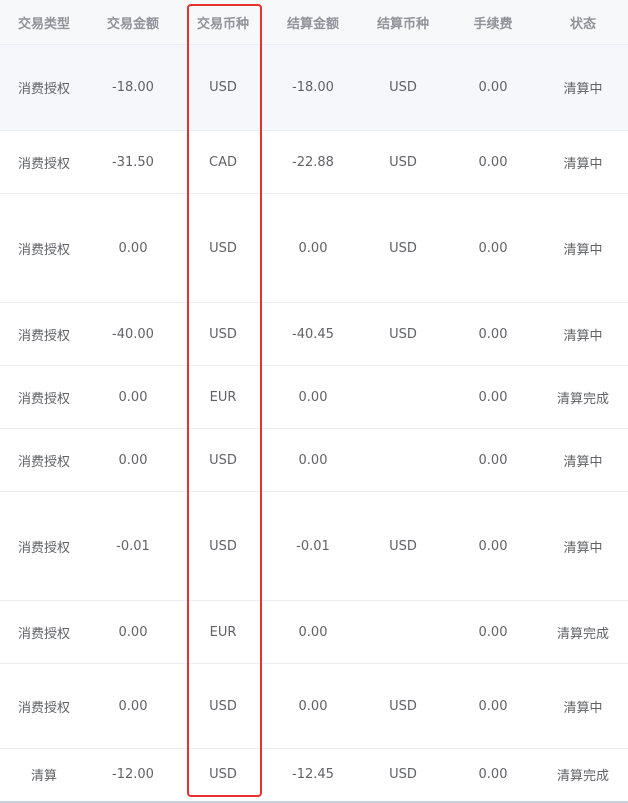  I want to click on table-row: 清算 -12.00 USD -12.45 USD 0.00 清算完成, so click(314, 775).